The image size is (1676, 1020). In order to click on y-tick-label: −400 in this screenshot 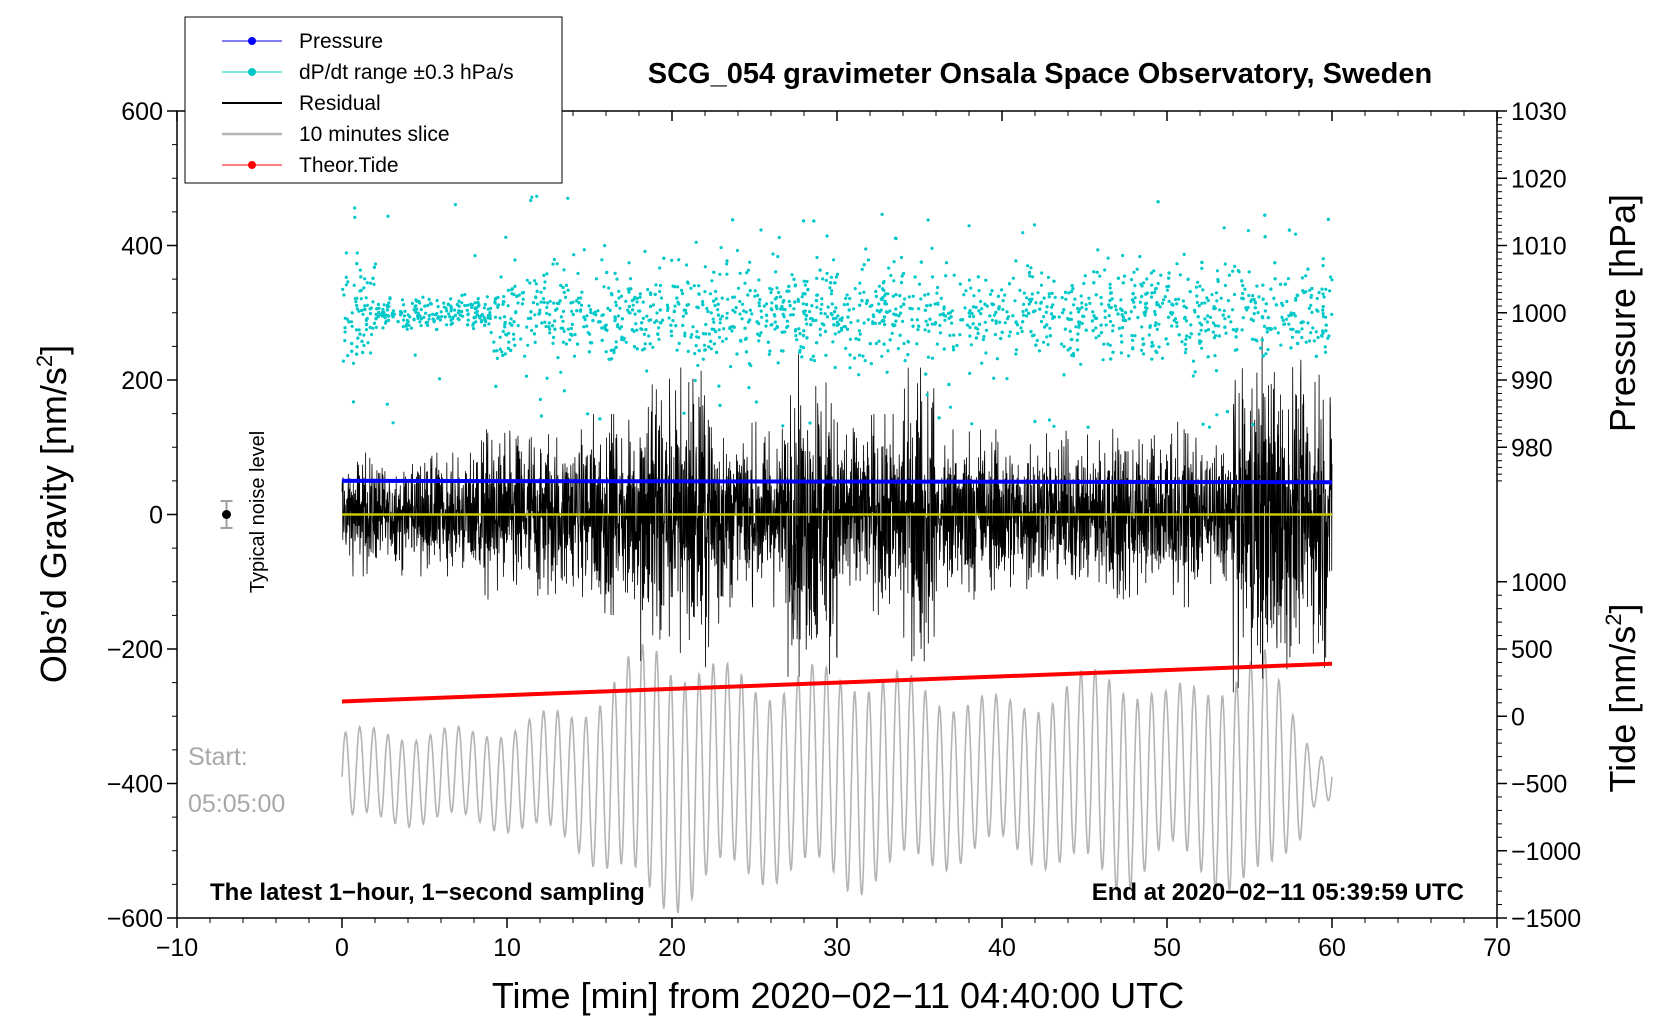, I will do `click(135, 785)`.